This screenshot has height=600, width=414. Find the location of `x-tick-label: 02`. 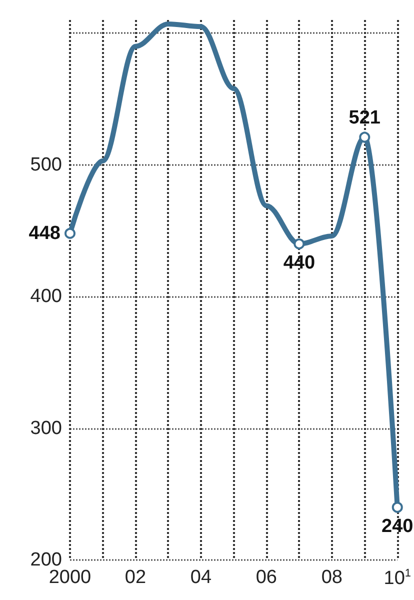

x-tick-label: 02 is located at coordinates (135, 577).